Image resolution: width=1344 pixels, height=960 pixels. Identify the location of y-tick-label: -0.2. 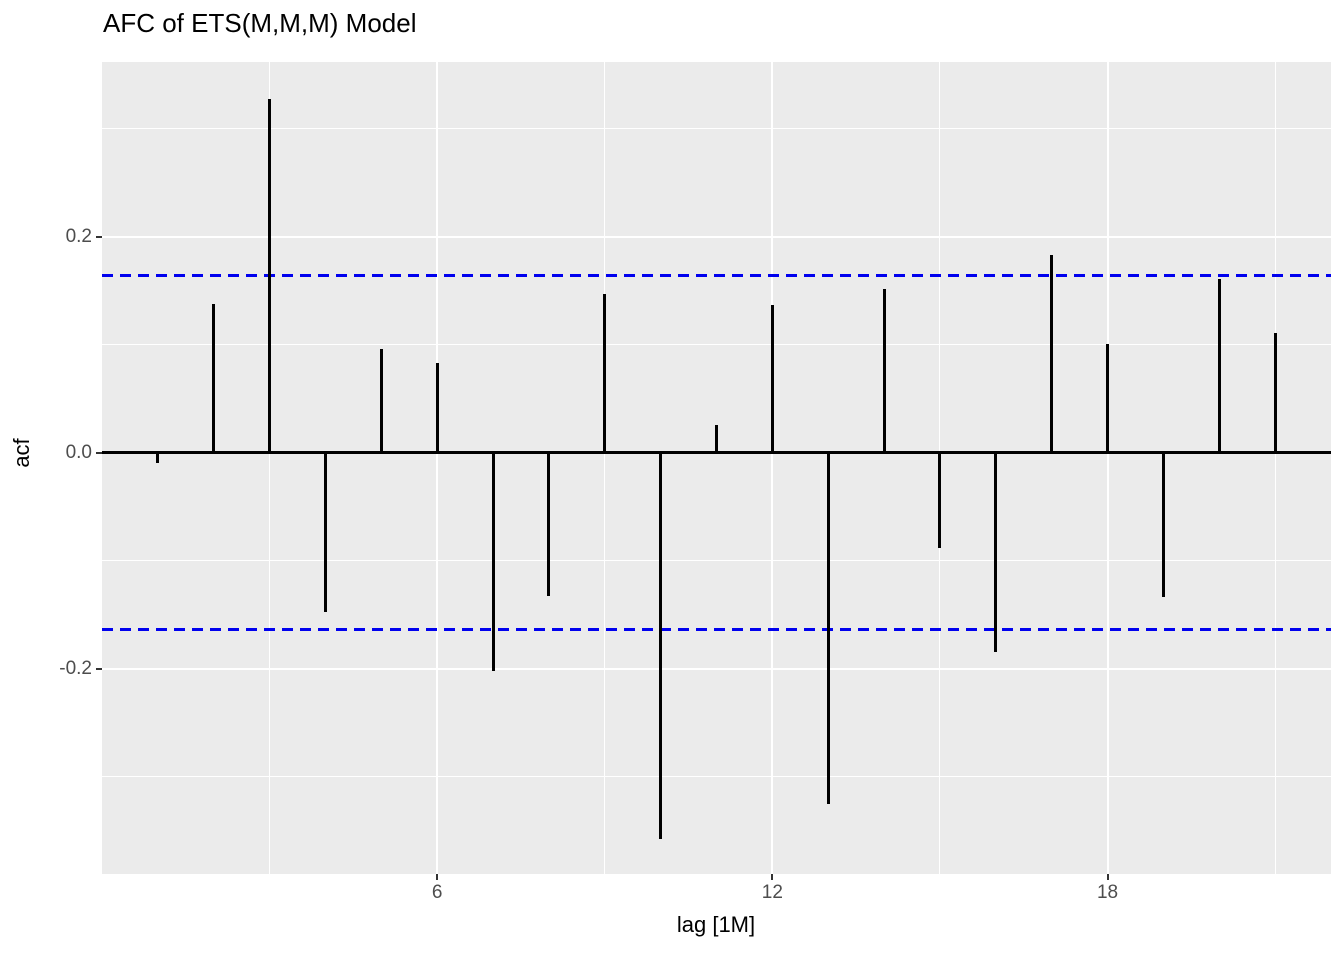
(75, 668).